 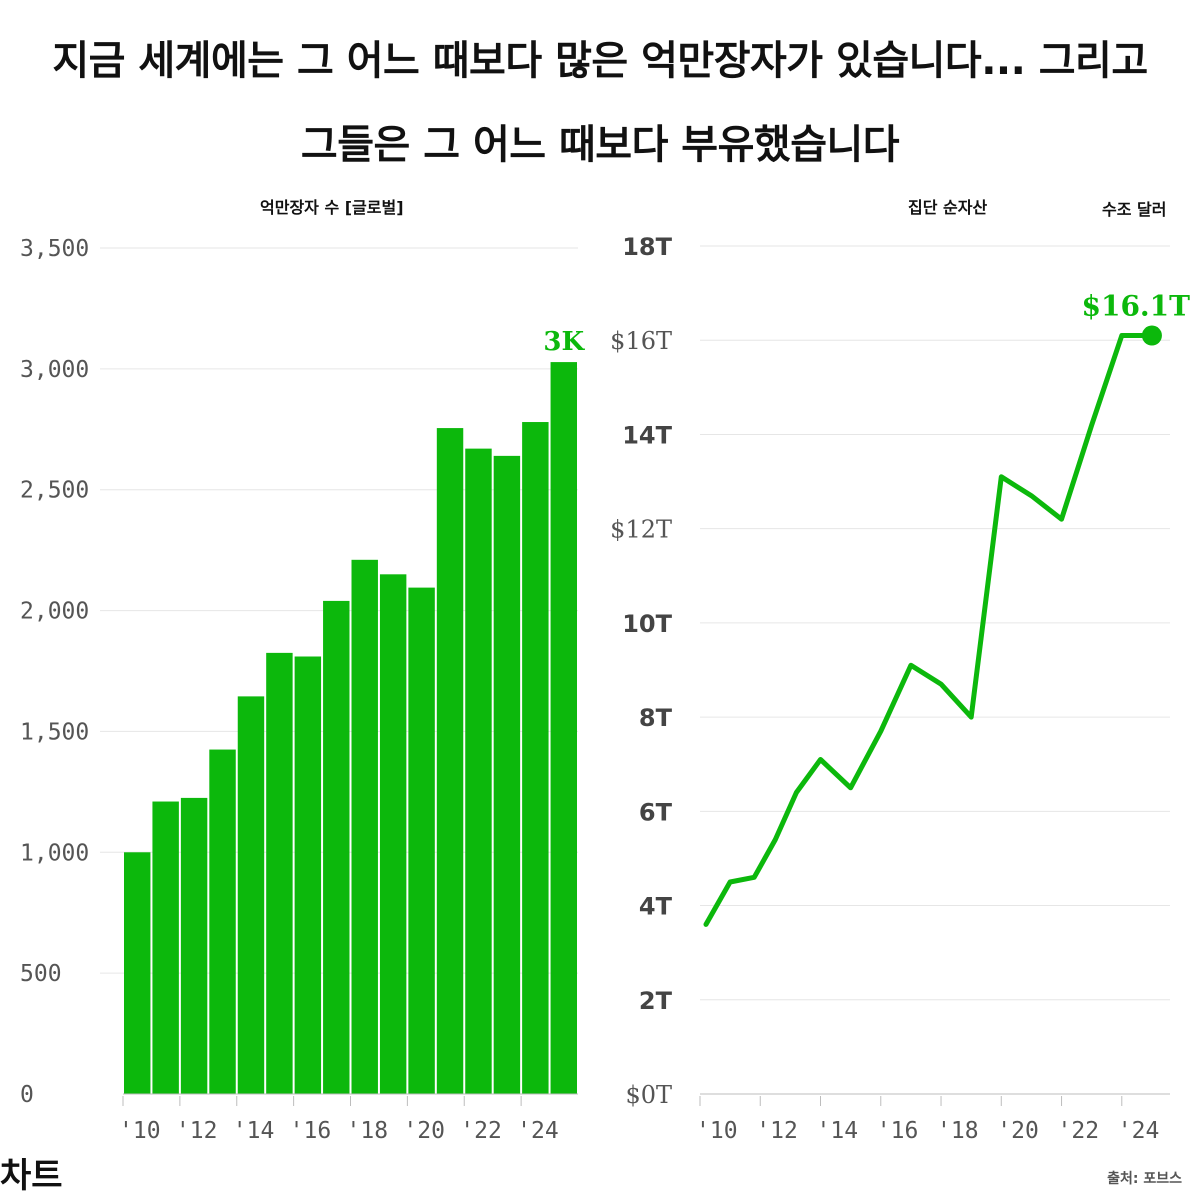 What do you see at coordinates (1134, 209) in the screenshot?
I see `right-chart-unit-label: 수조 달러` at bounding box center [1134, 209].